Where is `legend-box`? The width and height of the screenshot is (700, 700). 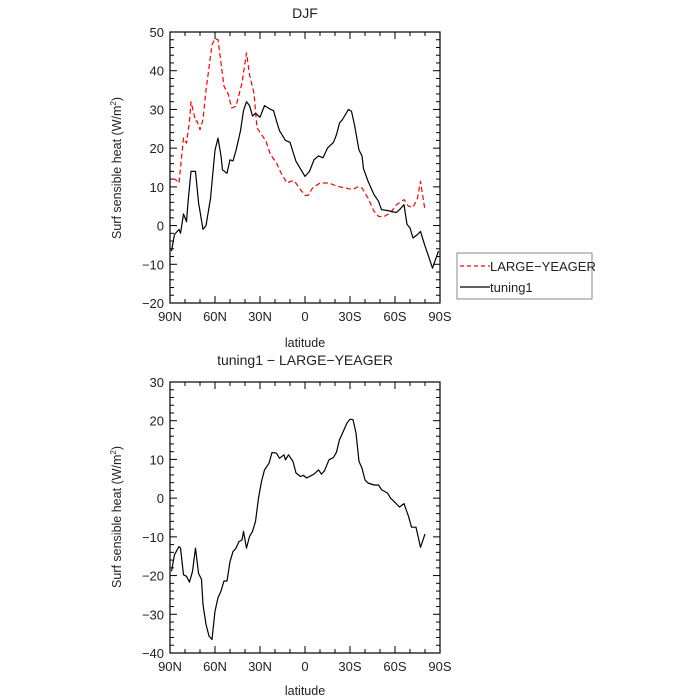
legend-box is located at coordinates (524, 276).